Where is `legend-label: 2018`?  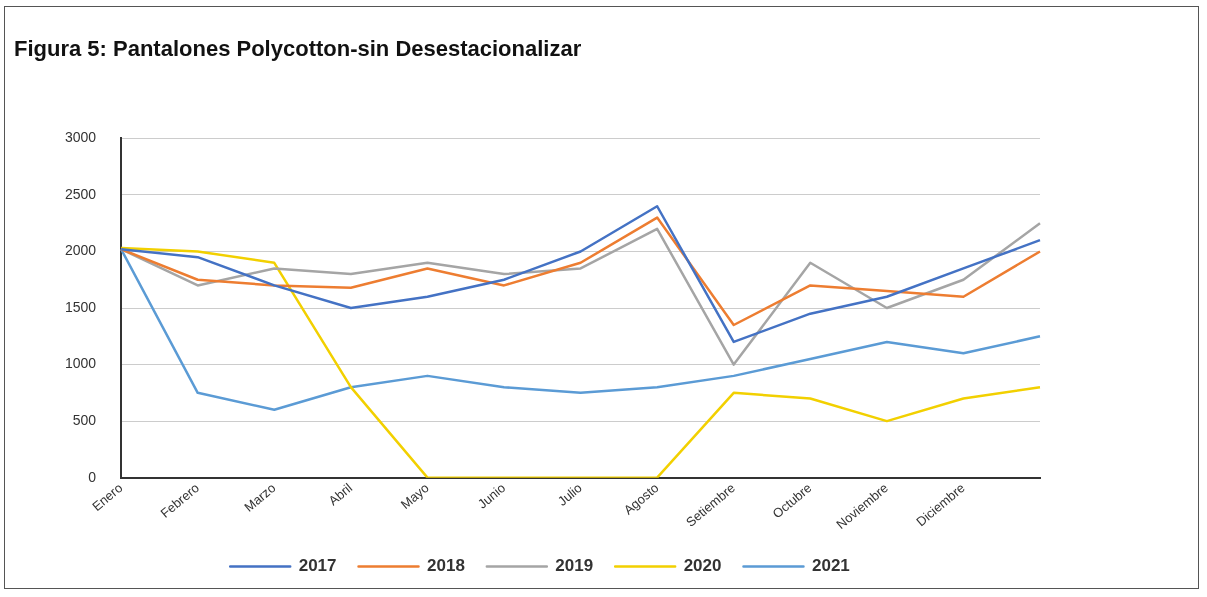 legend-label: 2018 is located at coordinates (446, 566).